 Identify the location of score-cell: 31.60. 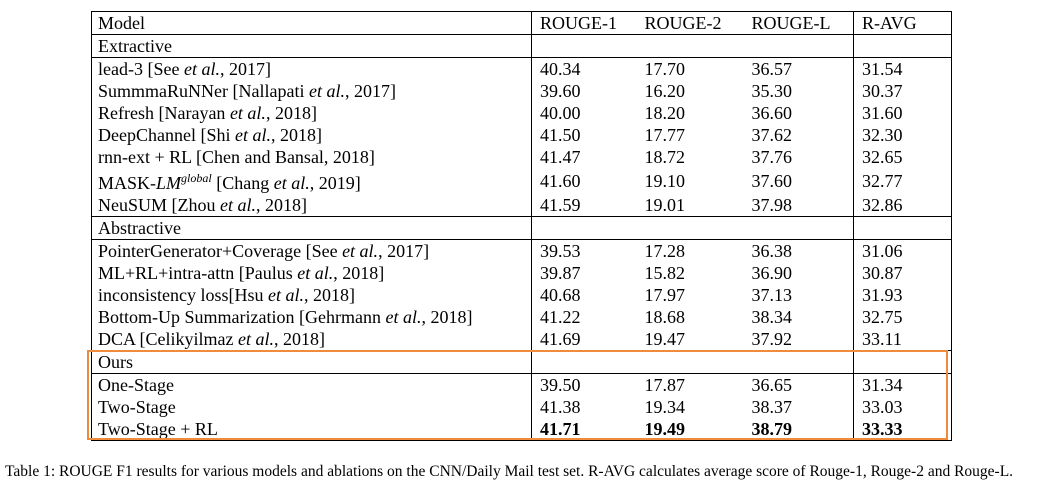
(902, 113).